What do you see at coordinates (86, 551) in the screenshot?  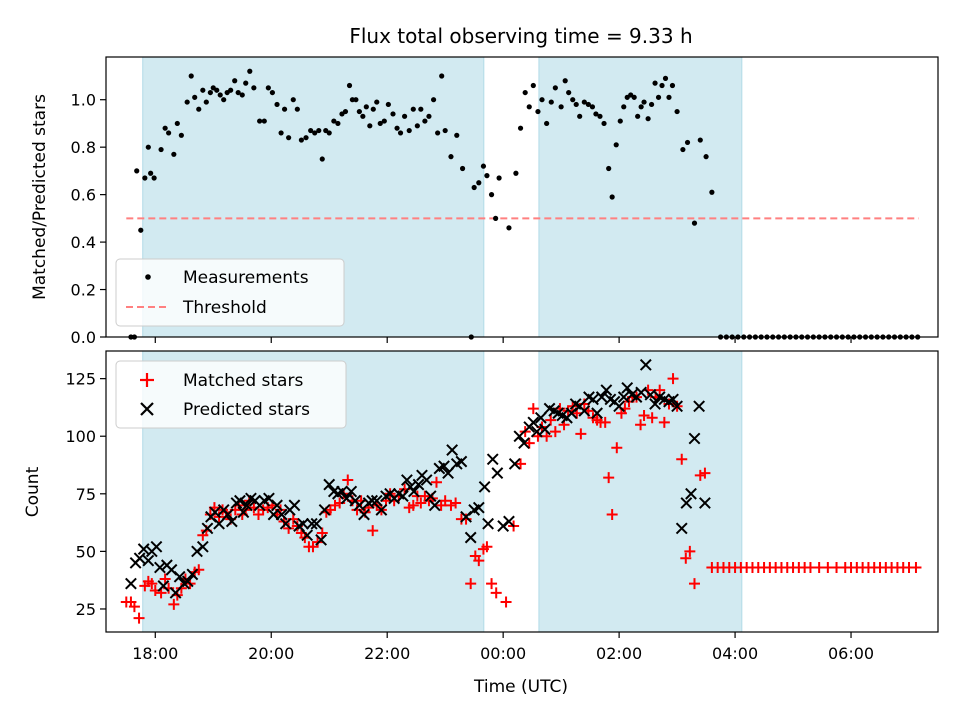 I see `y-tick-label: 50` at bounding box center [86, 551].